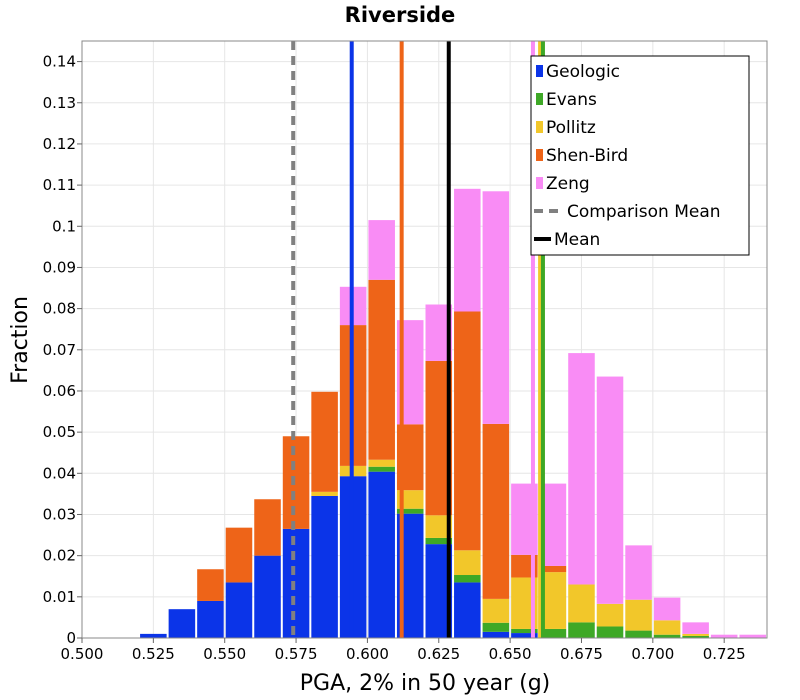  Describe the element at coordinates (583, 72) in the screenshot. I see `legend-label: Geologic` at that location.